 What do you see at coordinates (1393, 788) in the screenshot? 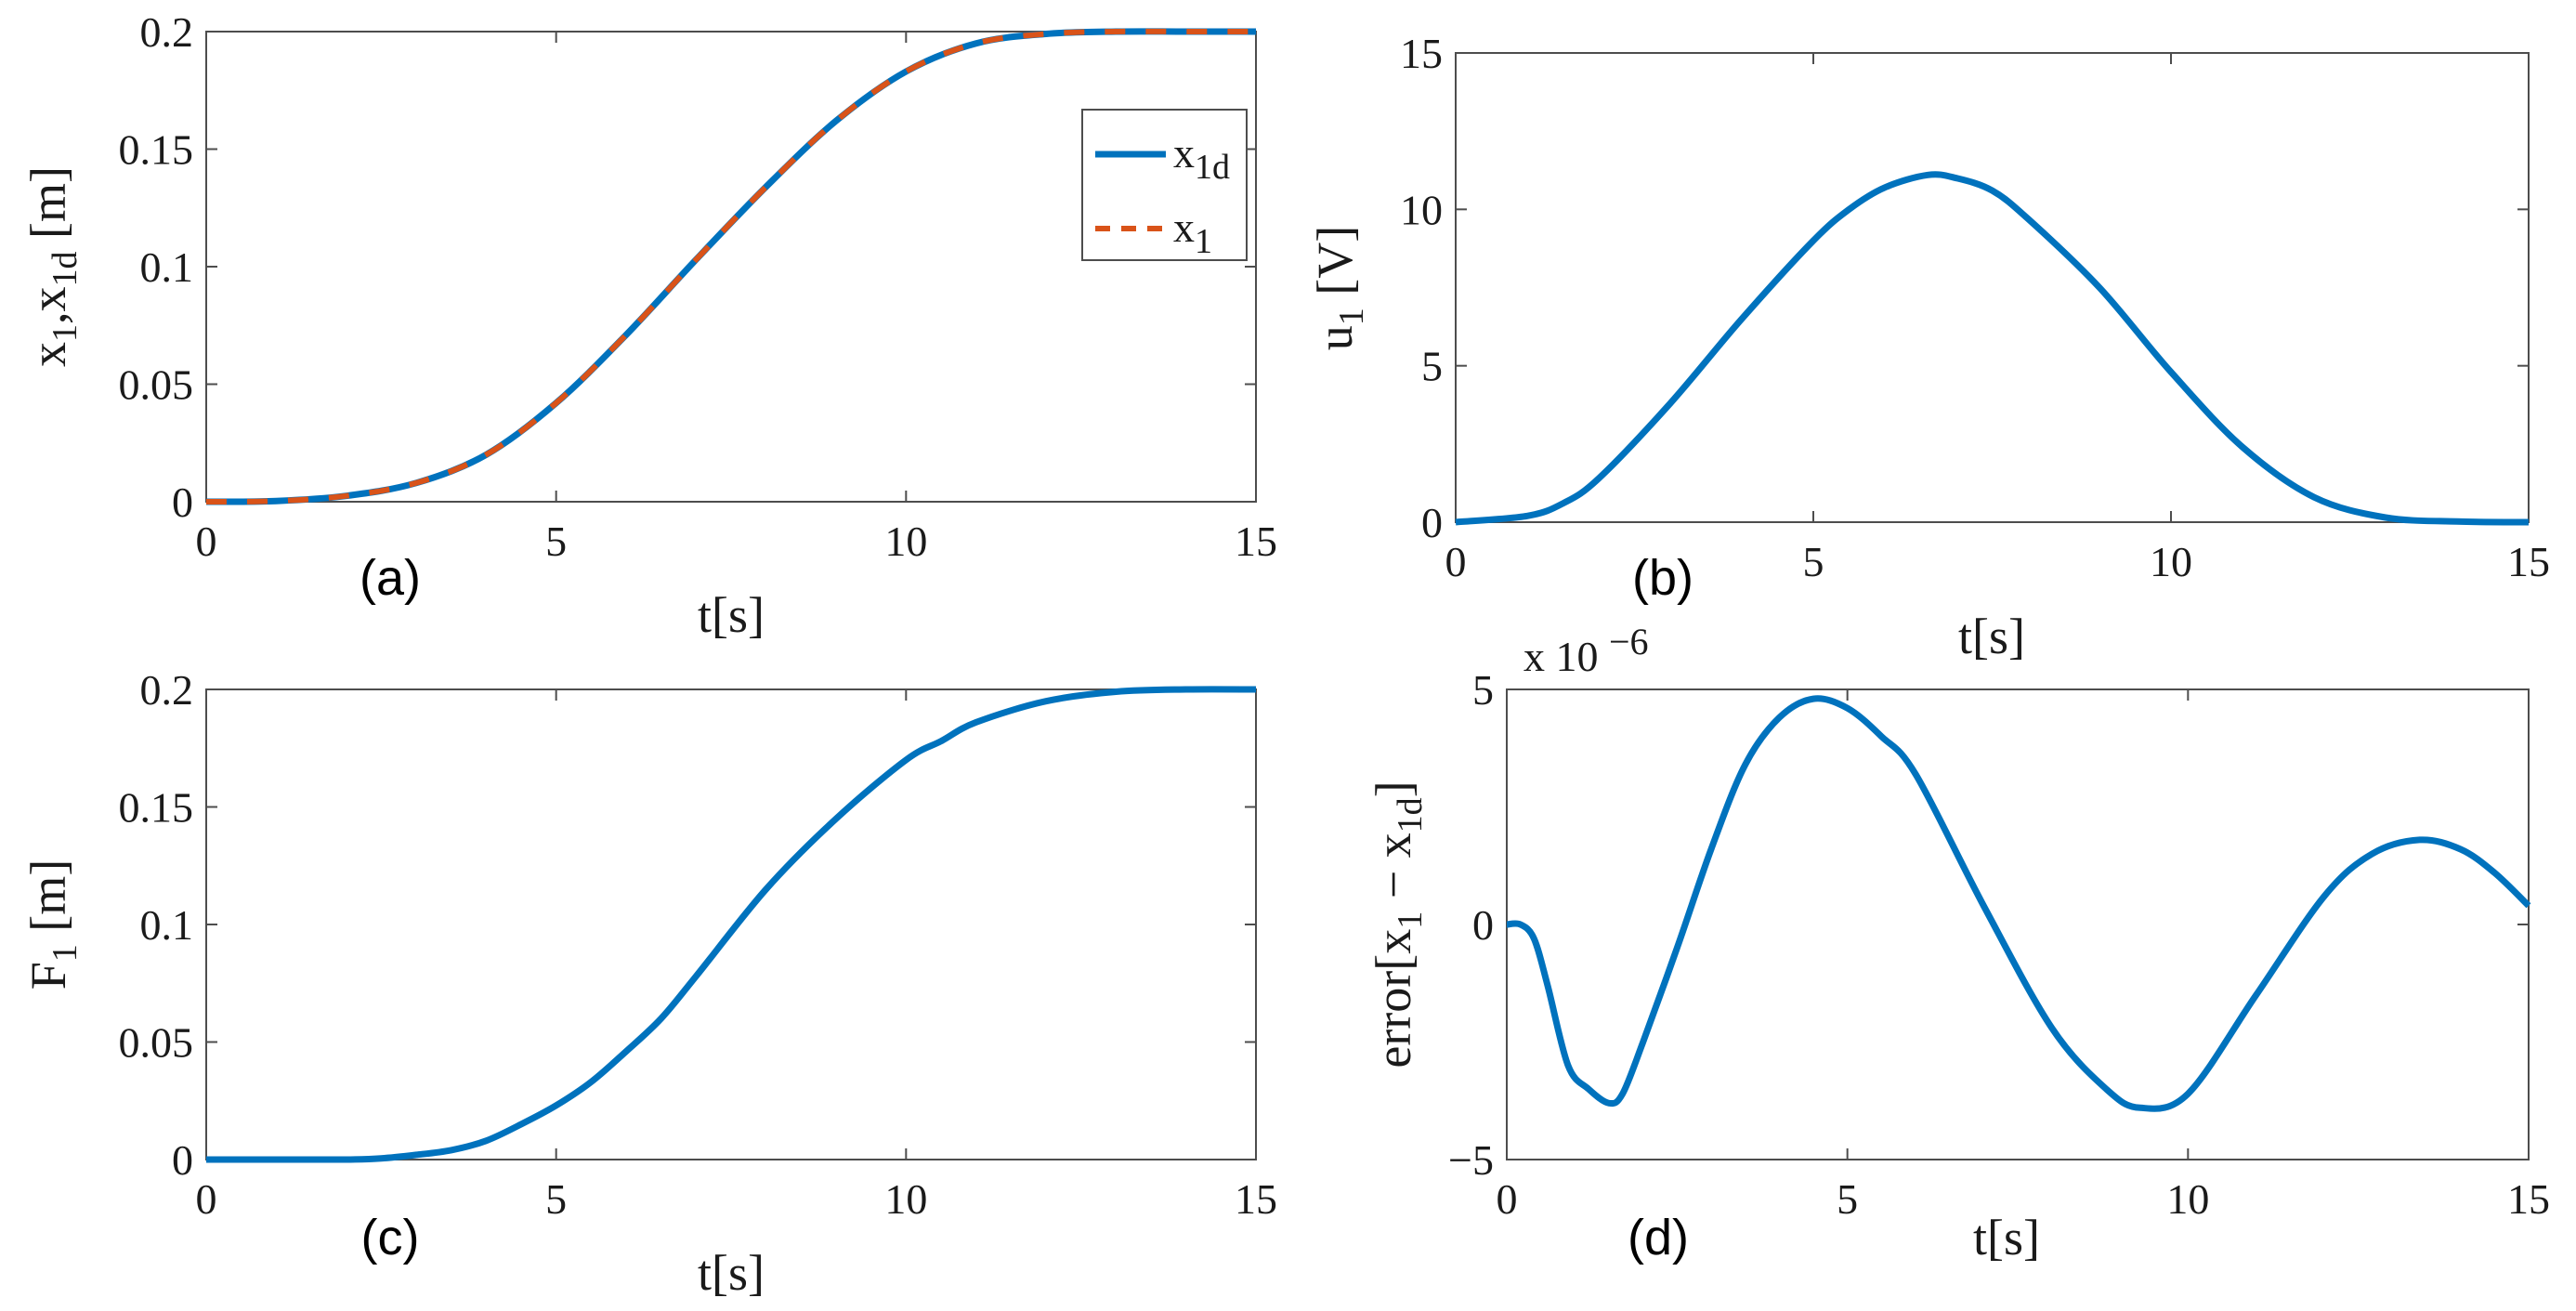
I see `y-axis-label-part: ]` at bounding box center [1393, 788].